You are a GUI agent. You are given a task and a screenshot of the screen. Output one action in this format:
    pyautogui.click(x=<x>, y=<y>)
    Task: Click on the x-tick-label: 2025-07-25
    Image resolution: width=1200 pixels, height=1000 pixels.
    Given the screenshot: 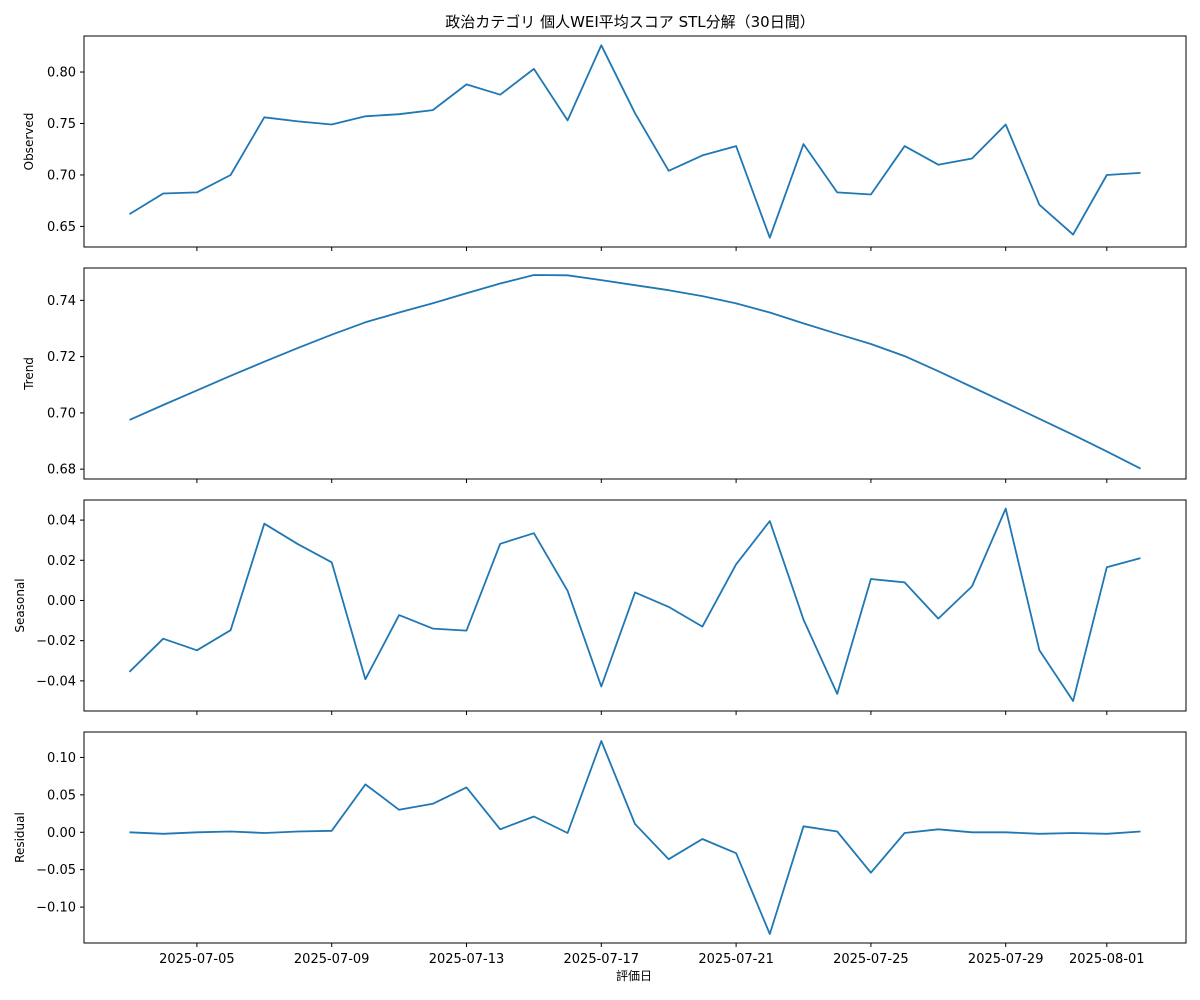 What is the action you would take?
    pyautogui.click(x=871, y=959)
    